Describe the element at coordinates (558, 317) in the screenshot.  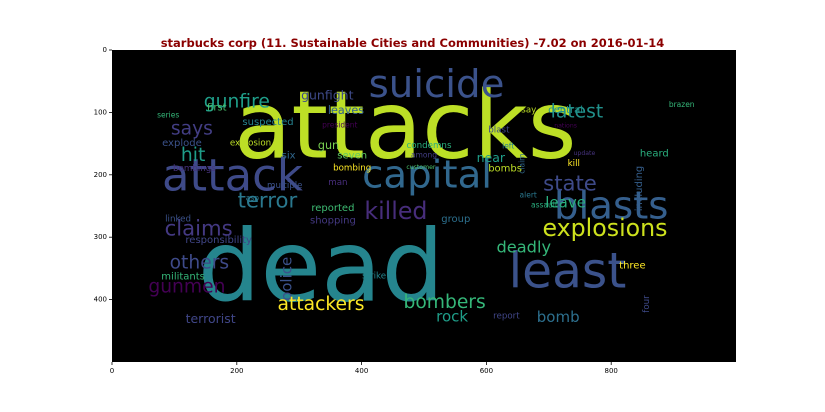
I see `word-bomb: bomb` at that location.